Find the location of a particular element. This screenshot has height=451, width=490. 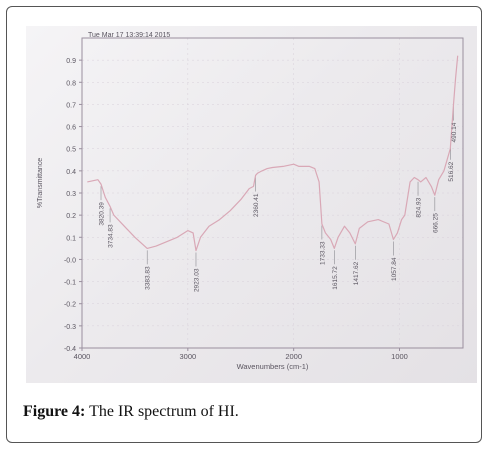

peak-label: 2923.03 is located at coordinates (196, 280).